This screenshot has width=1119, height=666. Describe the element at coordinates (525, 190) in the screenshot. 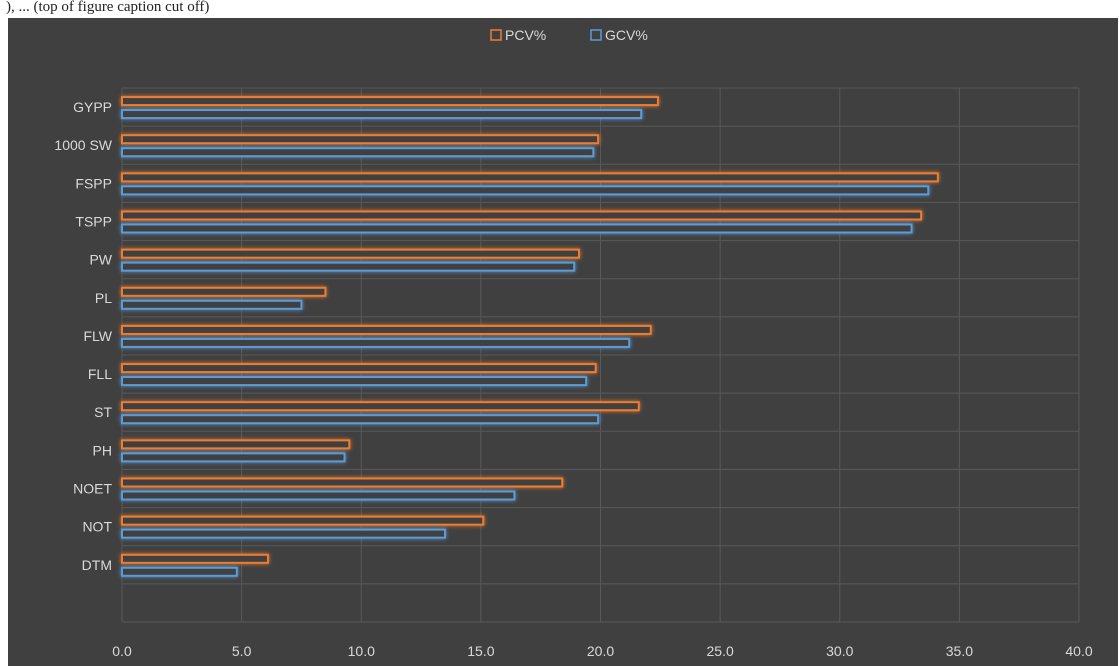

I see `bar-gcv-fspp` at that location.